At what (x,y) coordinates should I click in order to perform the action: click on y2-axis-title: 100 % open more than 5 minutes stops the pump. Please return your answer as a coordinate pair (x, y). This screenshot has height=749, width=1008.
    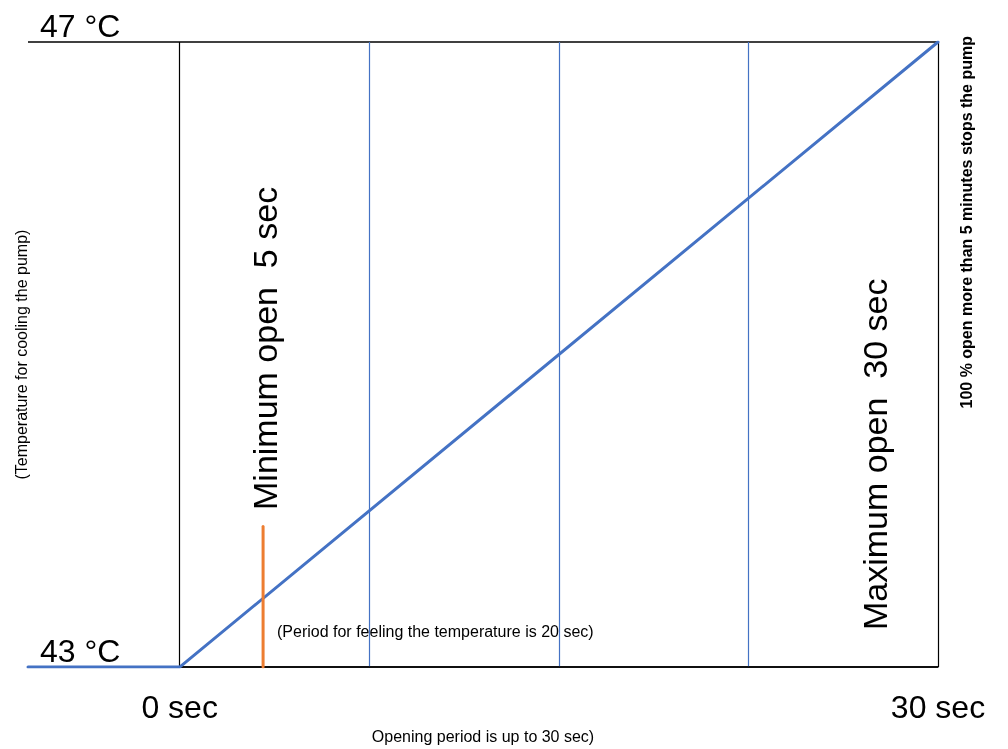
    Looking at the image, I should click on (966, 222).